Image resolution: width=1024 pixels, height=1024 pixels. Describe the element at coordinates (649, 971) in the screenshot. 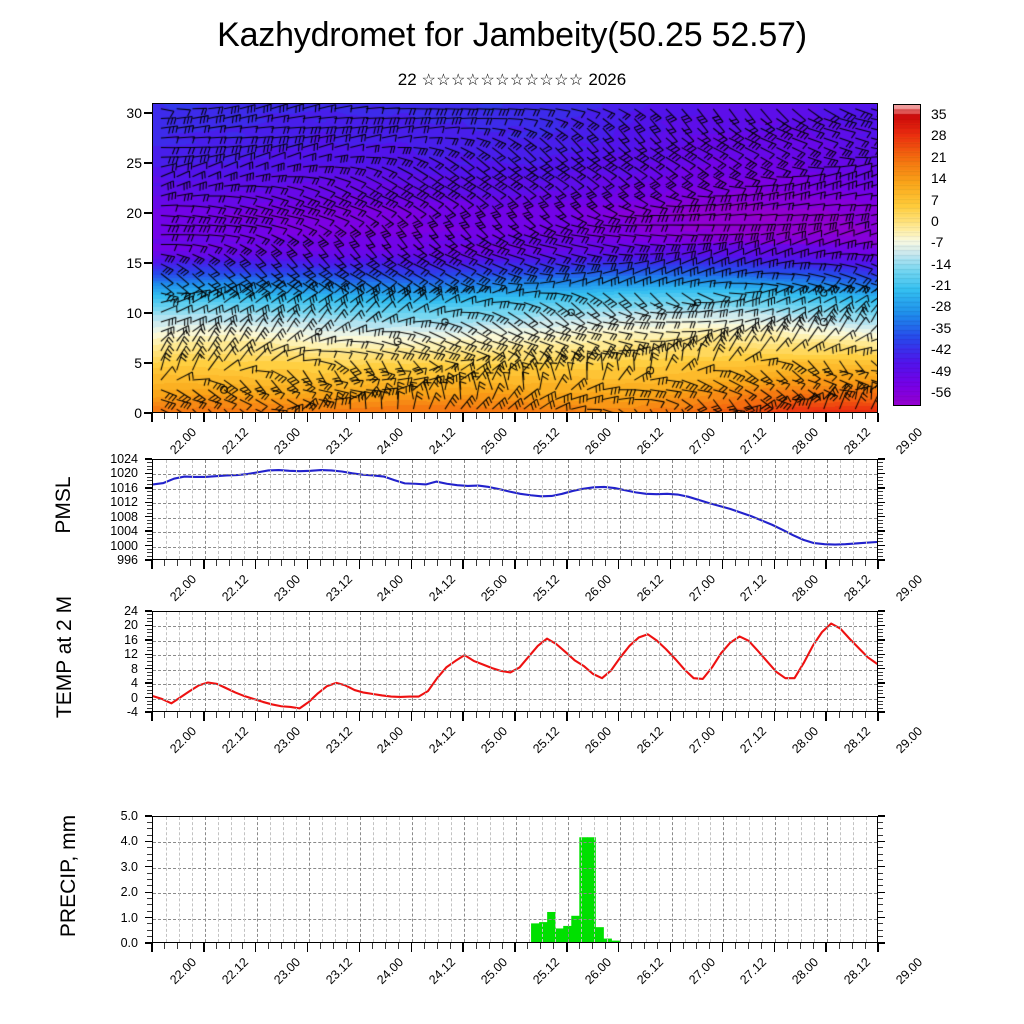

I see `x-tick-label: 26.12` at that location.